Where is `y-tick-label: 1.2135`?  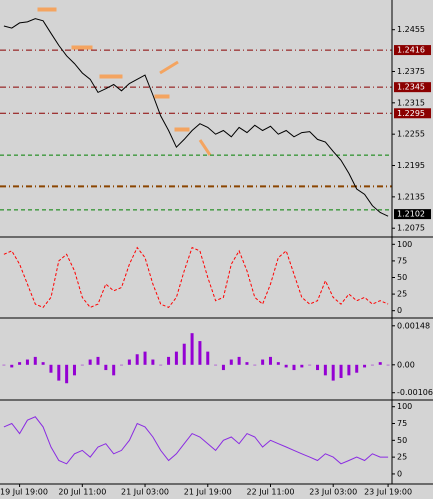 y-tick-label: 1.2135 is located at coordinates (411, 196).